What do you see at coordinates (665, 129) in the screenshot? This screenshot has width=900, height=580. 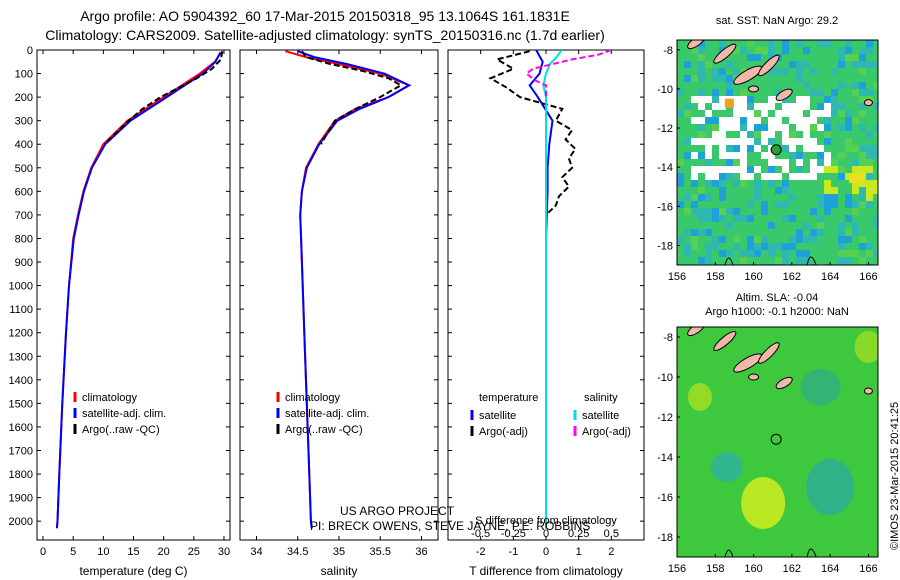 I see `y-tick-label: -12` at bounding box center [665, 129].